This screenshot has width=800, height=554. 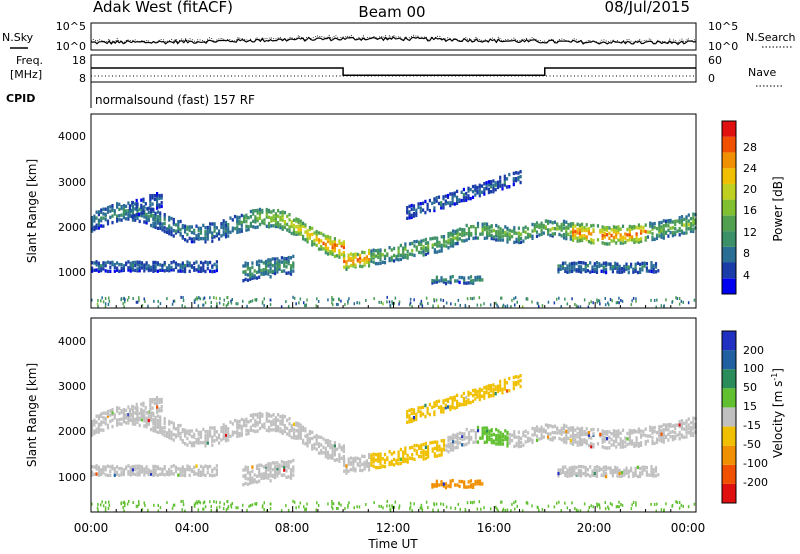 I want to click on velocity-y-tick-3000: 3000, so click(x=72, y=386).